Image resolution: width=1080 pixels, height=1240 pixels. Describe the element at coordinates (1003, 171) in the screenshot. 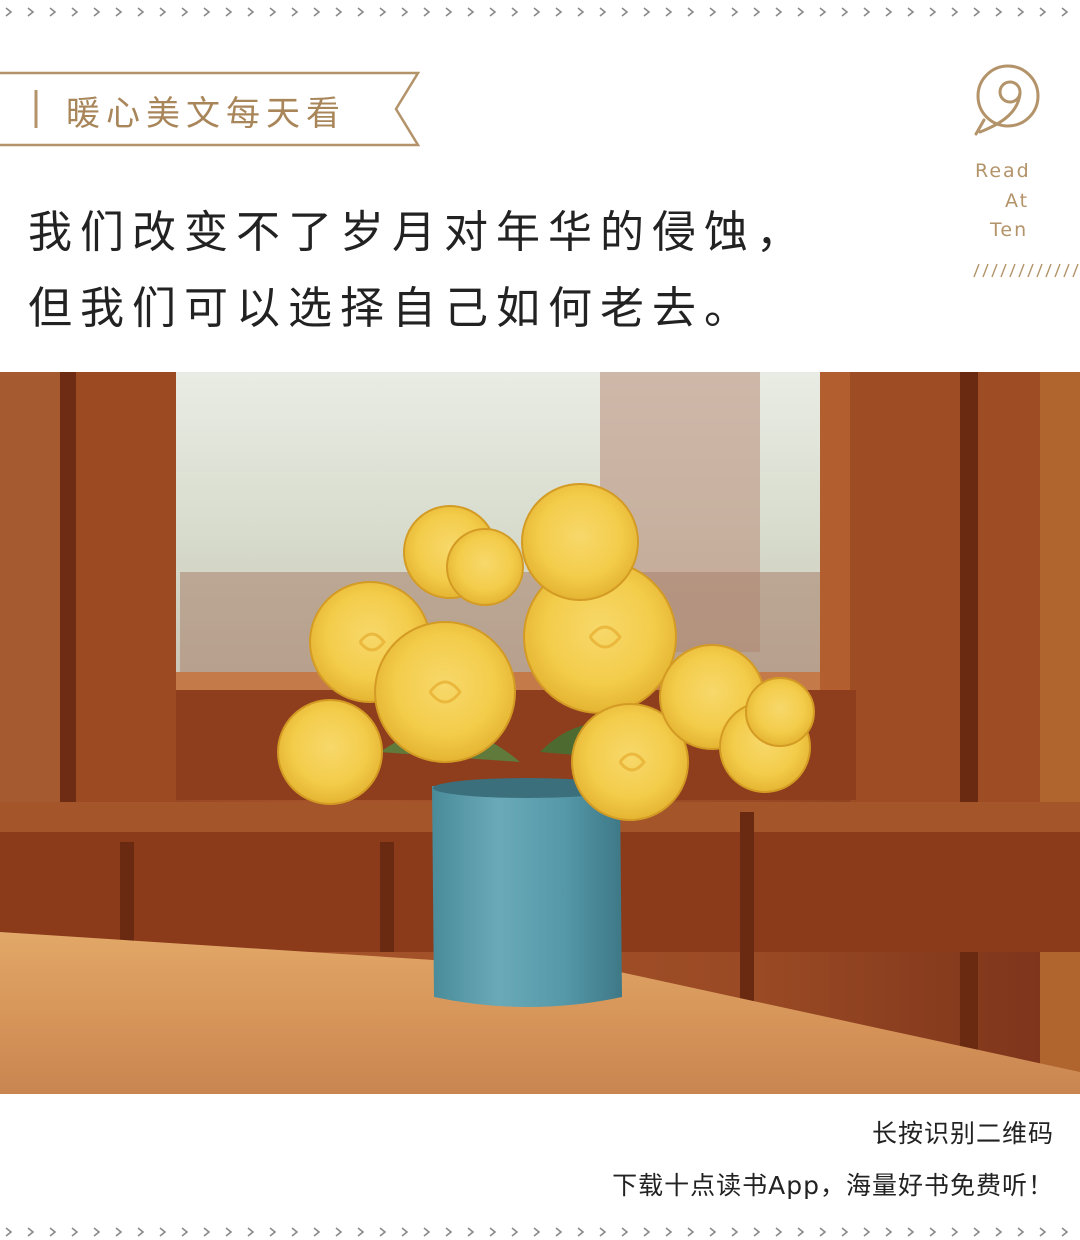

I see `brand-text-read: Read` at that location.